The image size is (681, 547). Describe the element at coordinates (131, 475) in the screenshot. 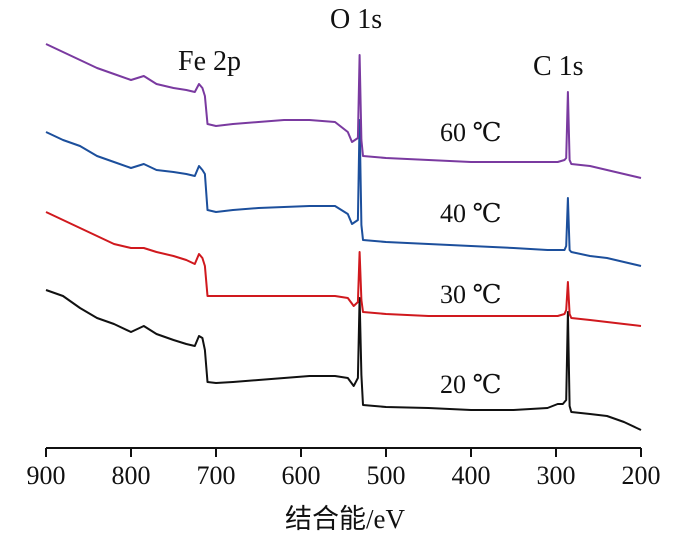

I see `x-tick-label-800: 800` at that location.